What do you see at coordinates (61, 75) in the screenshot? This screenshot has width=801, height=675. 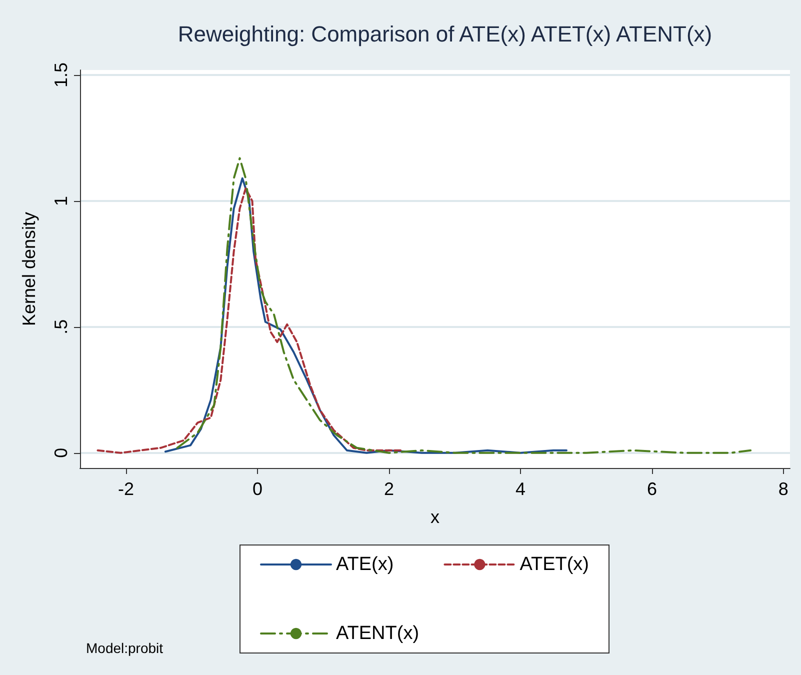 I see `y-tick-label: 1.5` at bounding box center [61, 75].